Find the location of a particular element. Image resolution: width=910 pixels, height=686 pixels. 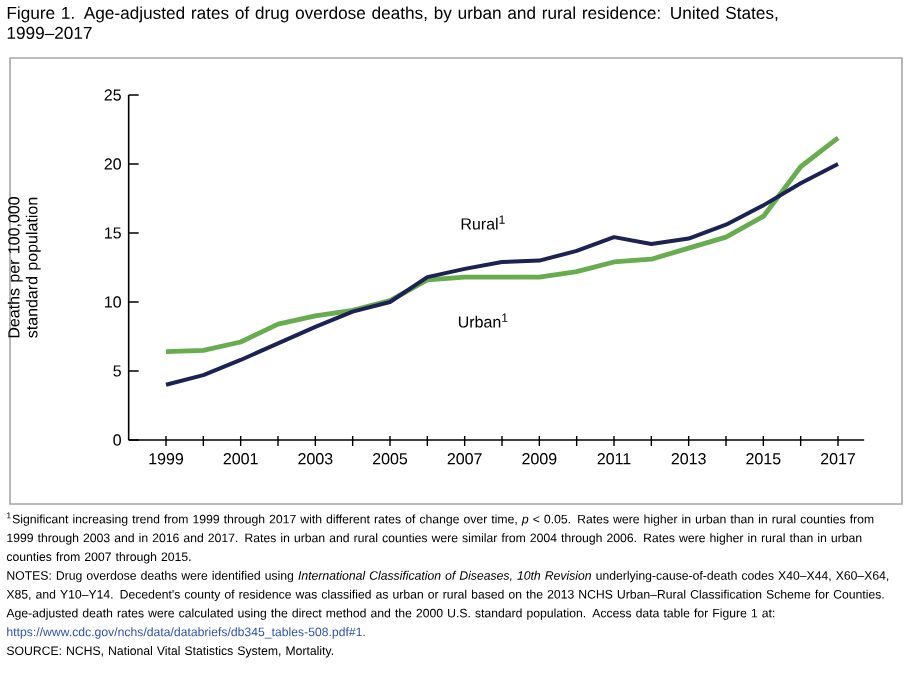

text: Urban$^{1}$ is located at coordinates (483, 320).